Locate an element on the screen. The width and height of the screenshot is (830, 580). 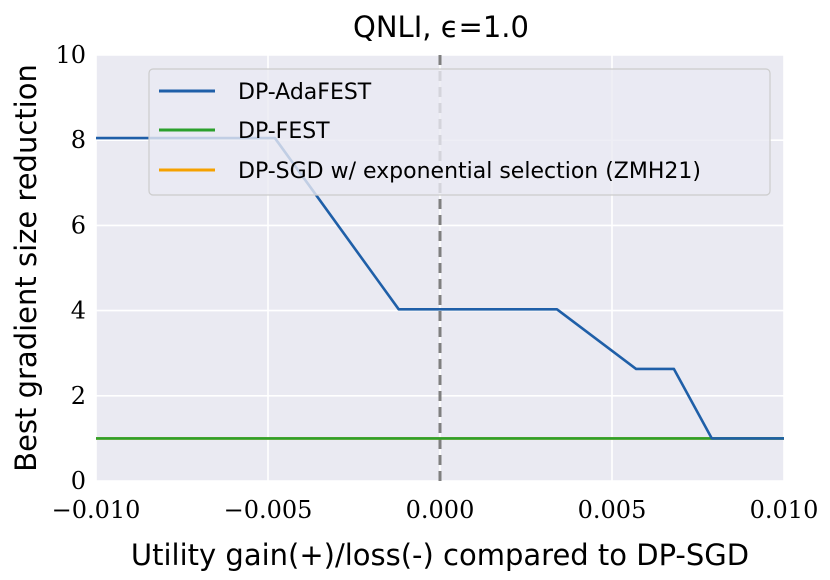
legend-label-dp-sgd-exp: DP-SGD w/ exponential selection (ZMH21) is located at coordinates (469, 171).